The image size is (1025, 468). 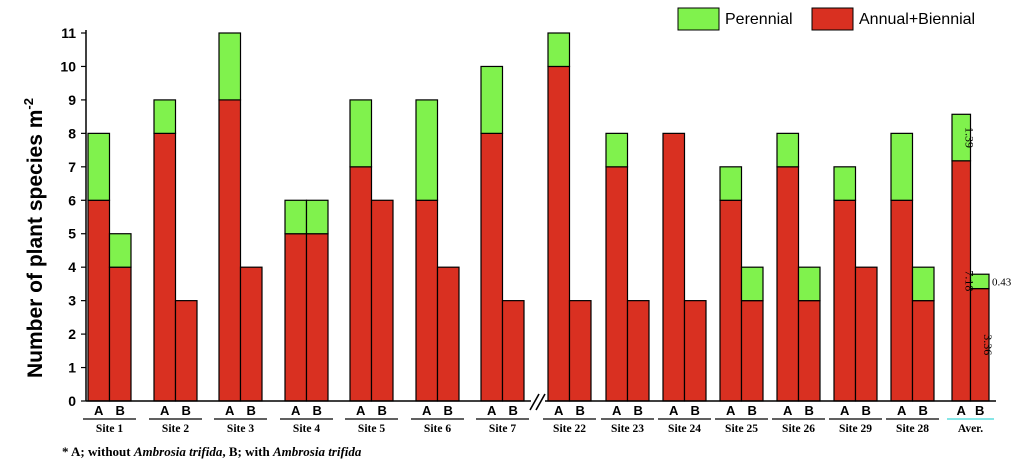 I want to click on value-annotation: 0.43, so click(x=1002, y=282).